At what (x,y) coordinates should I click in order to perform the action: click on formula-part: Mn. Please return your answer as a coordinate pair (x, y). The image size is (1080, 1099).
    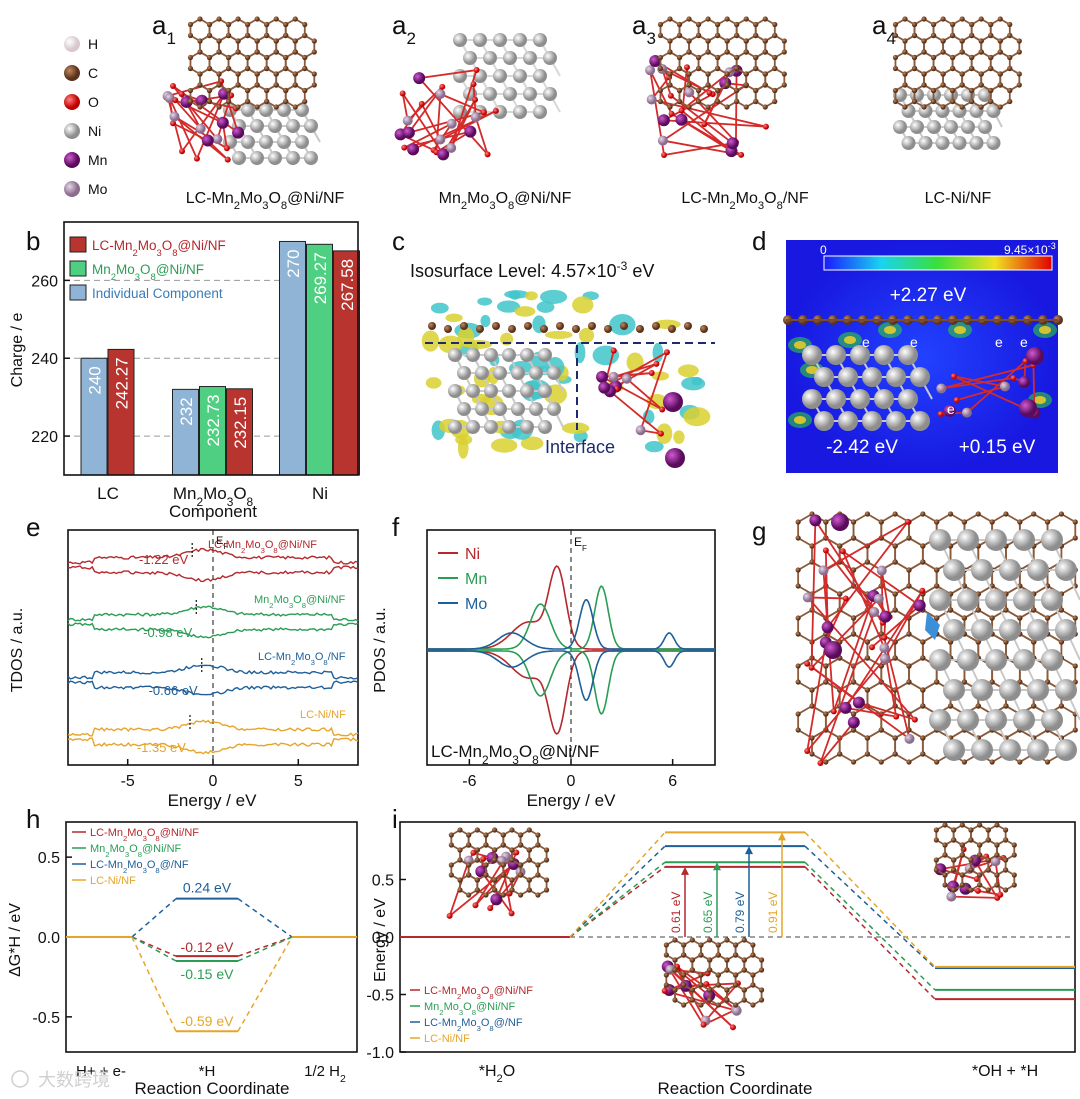
    Looking at the image, I should click on (450, 198).